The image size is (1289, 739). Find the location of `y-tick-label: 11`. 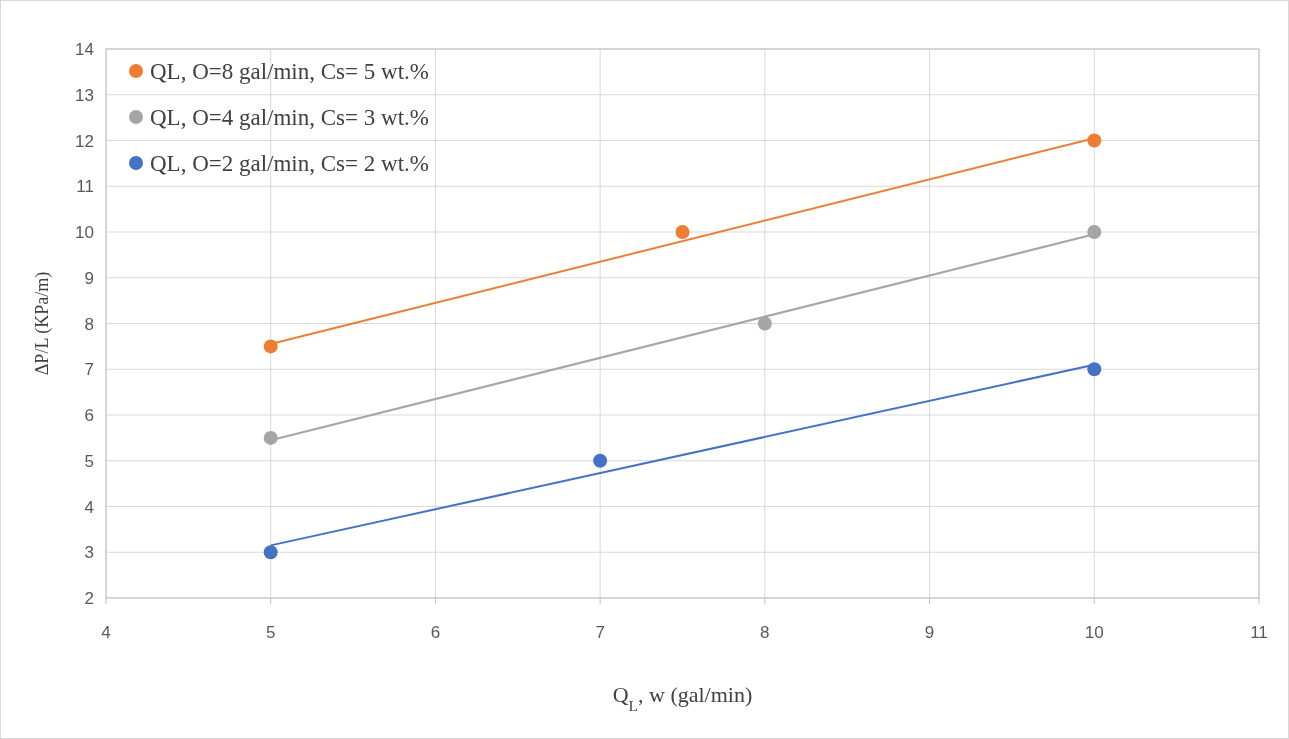

y-tick-label: 11 is located at coordinates (85, 187).